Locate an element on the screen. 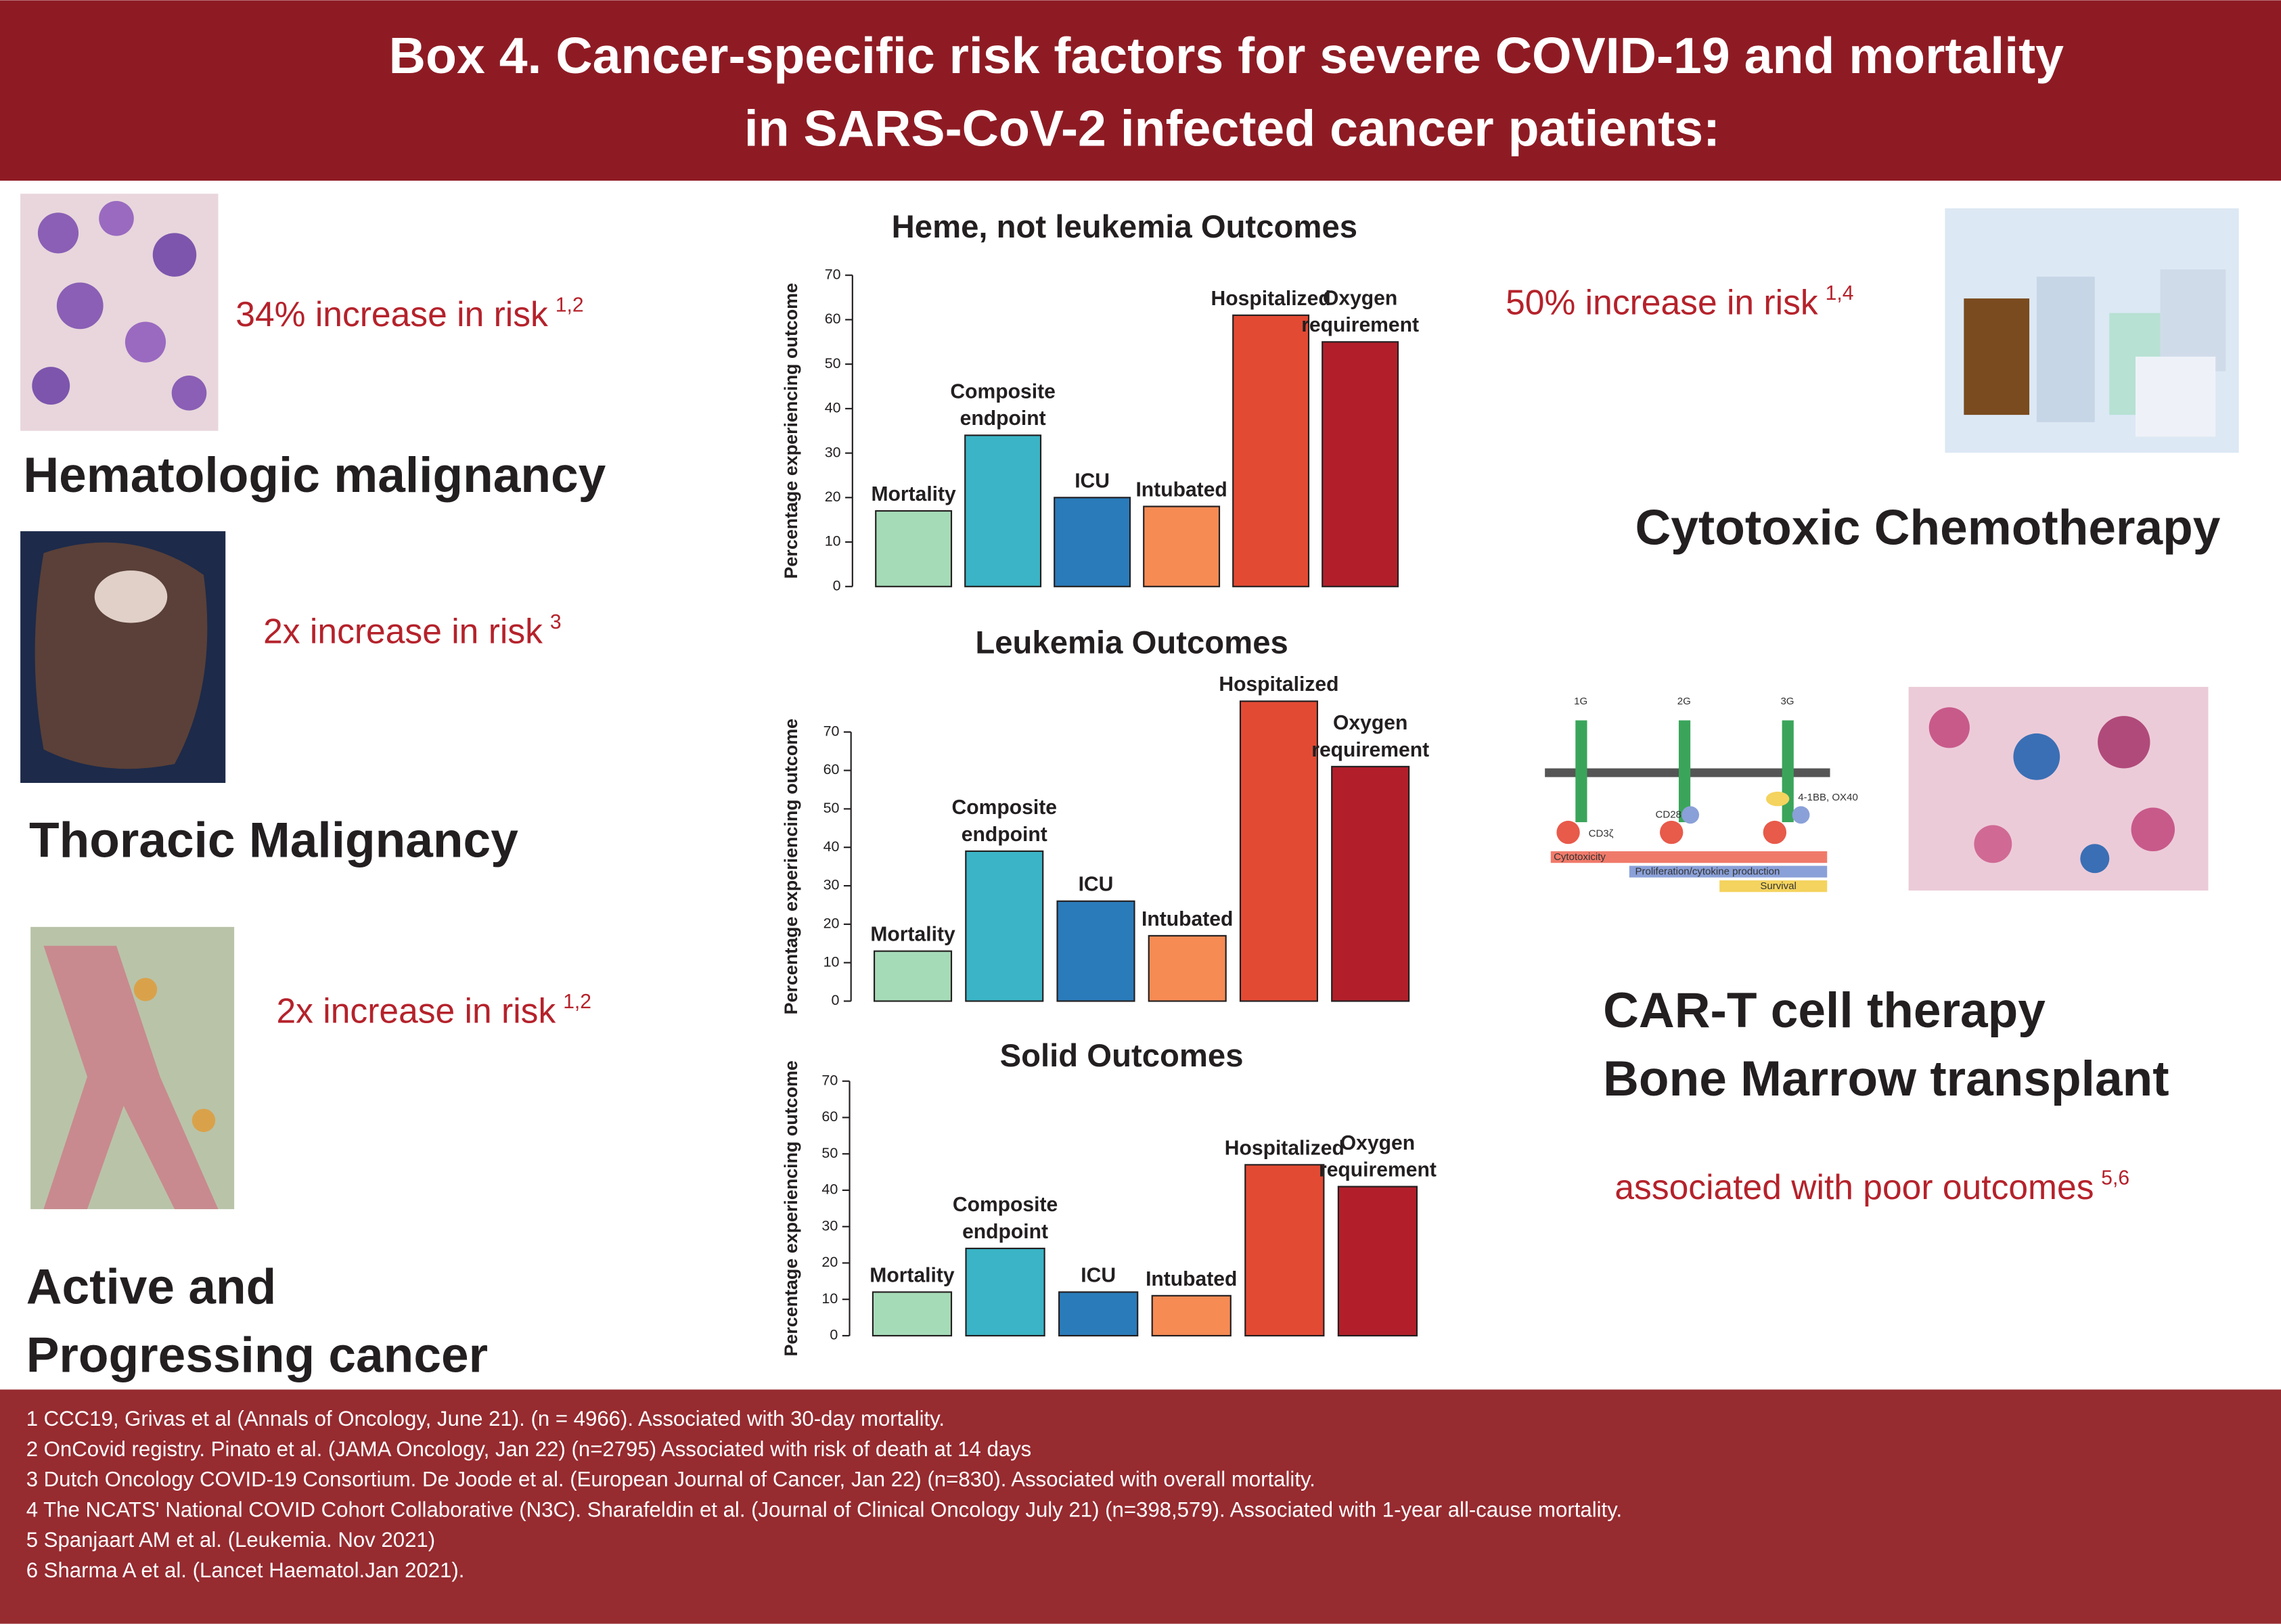 Image resolution: width=2281 pixels, height=1624 pixels. risk-text: 34% increase in risk is located at coordinates (392, 314).